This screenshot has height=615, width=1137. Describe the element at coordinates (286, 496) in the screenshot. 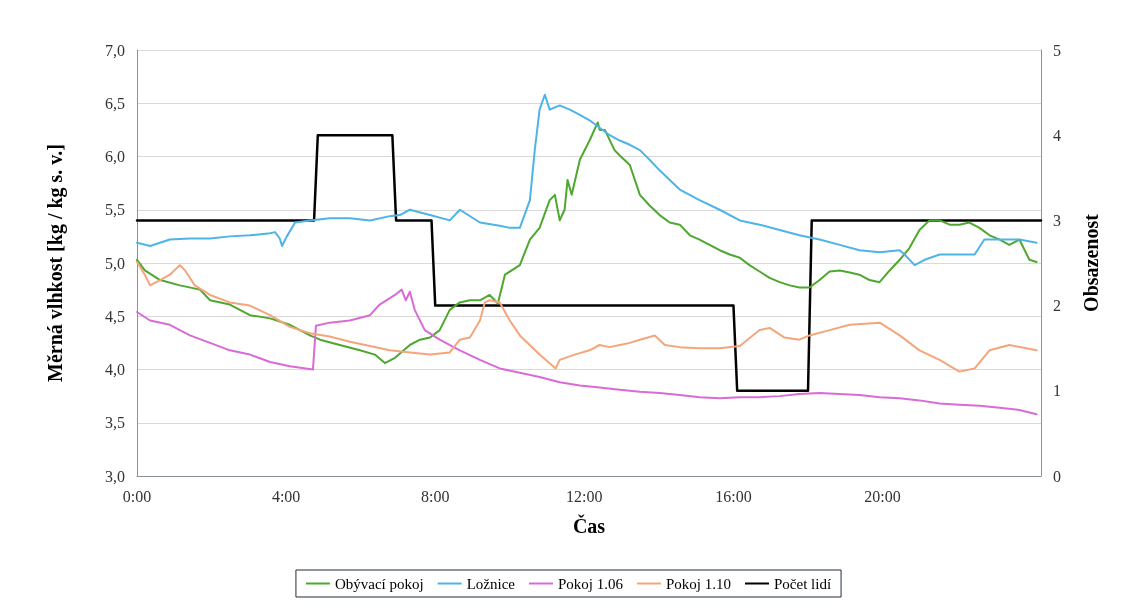

I see `x-tick-label: 4:00` at that location.